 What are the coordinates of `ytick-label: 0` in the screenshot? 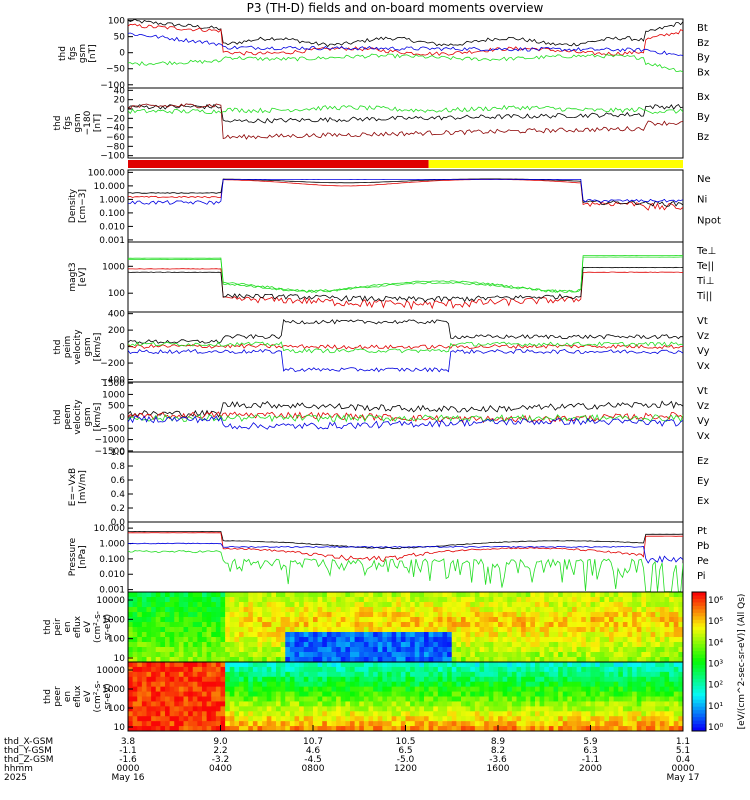 It's located at (122, 54).